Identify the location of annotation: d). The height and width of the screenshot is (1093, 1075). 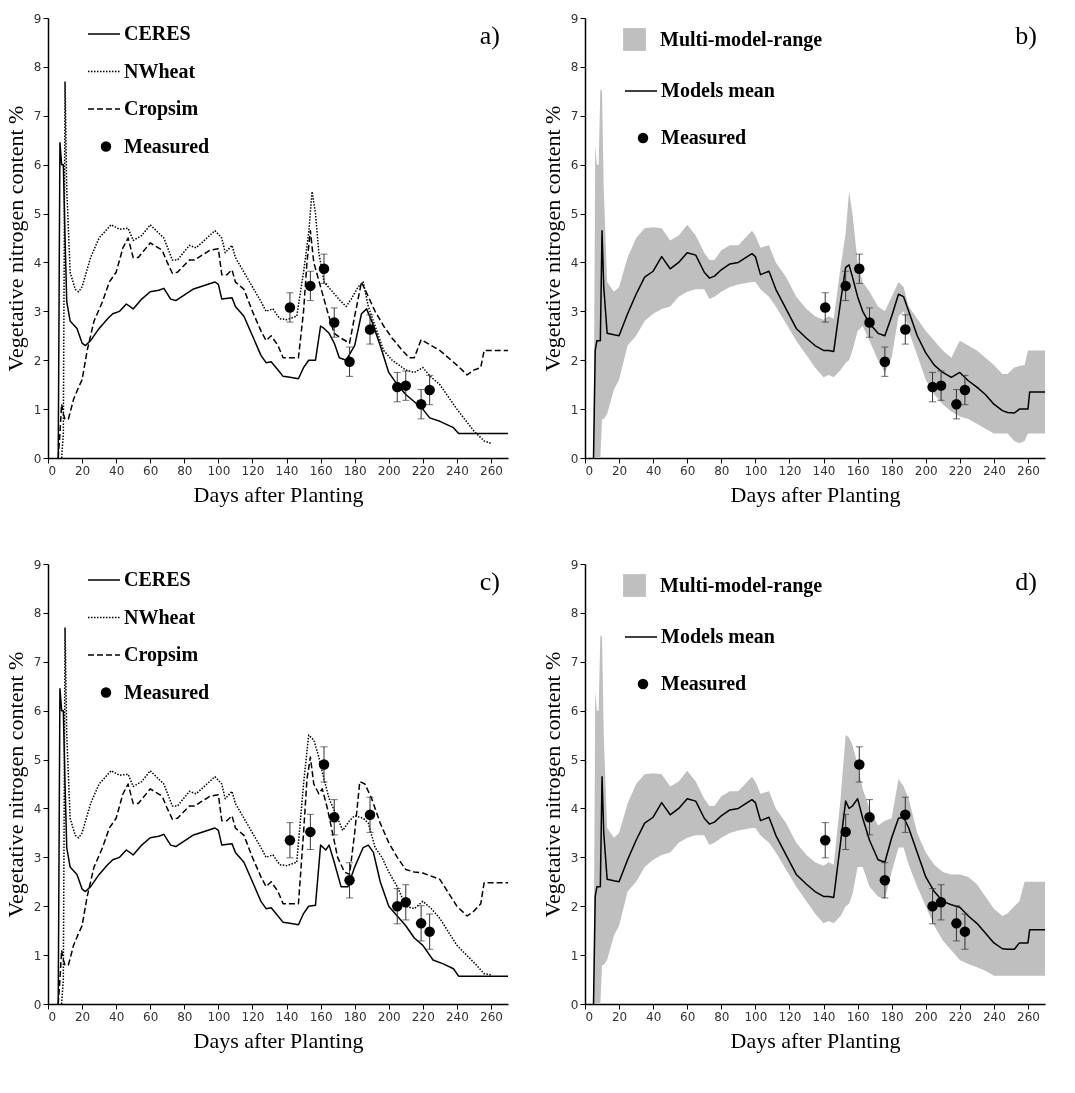
(1026, 581).